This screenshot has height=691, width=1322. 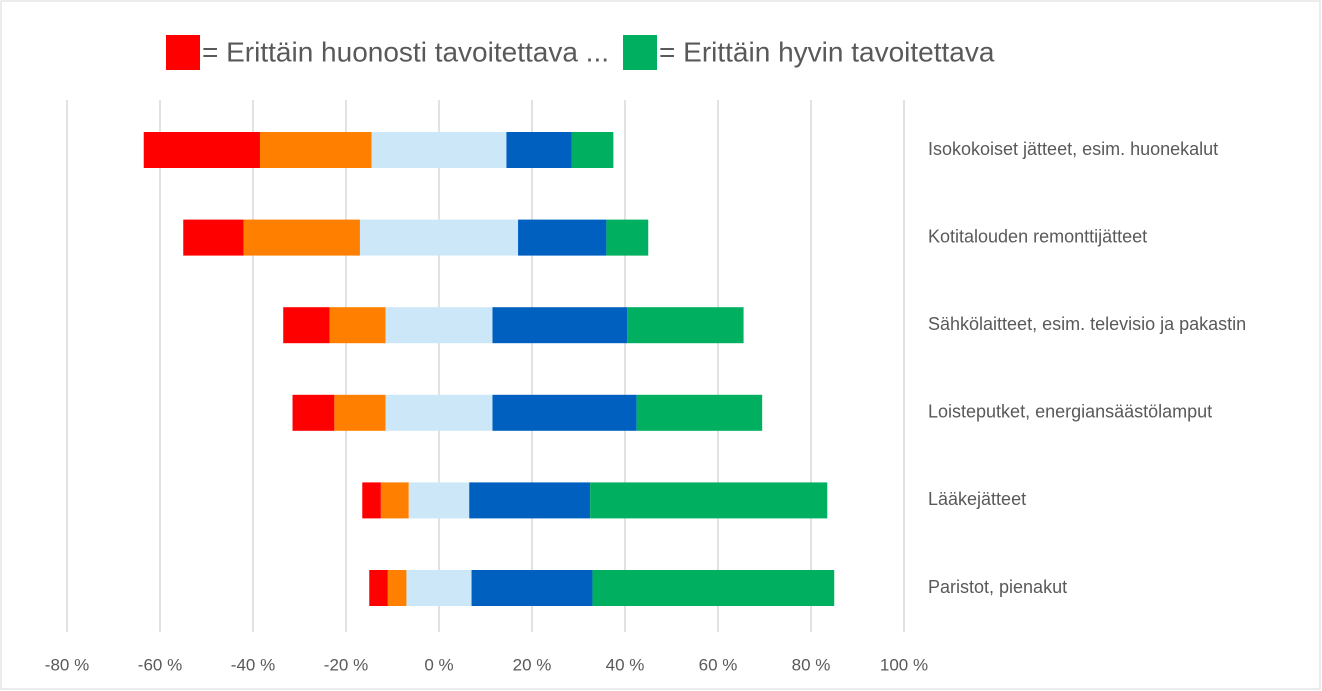 What do you see at coordinates (1073, 149) in the screenshot?
I see `category-label: Isokokoiset jätteet, esim. huonekalut` at bounding box center [1073, 149].